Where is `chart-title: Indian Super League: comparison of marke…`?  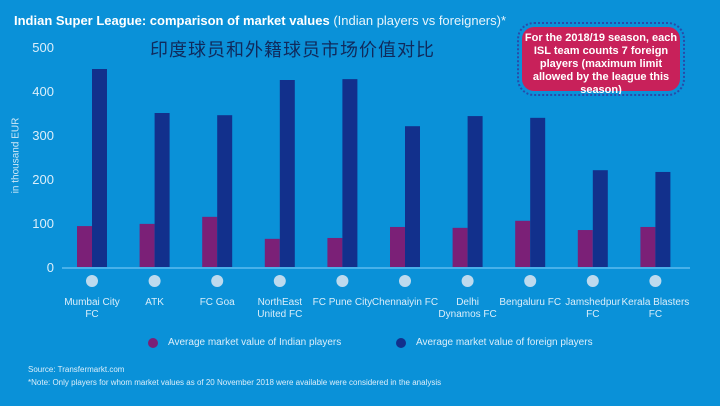 chart-title: Indian Super League: comparison of marke… is located at coordinates (260, 20).